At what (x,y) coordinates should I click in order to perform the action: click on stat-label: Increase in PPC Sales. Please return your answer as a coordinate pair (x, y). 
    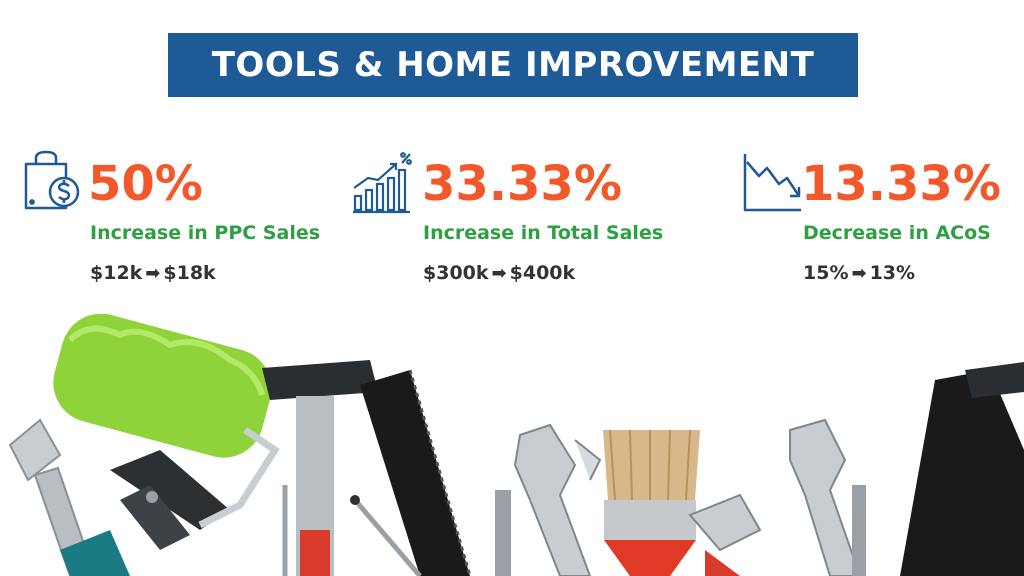
    Looking at the image, I should click on (205, 233).